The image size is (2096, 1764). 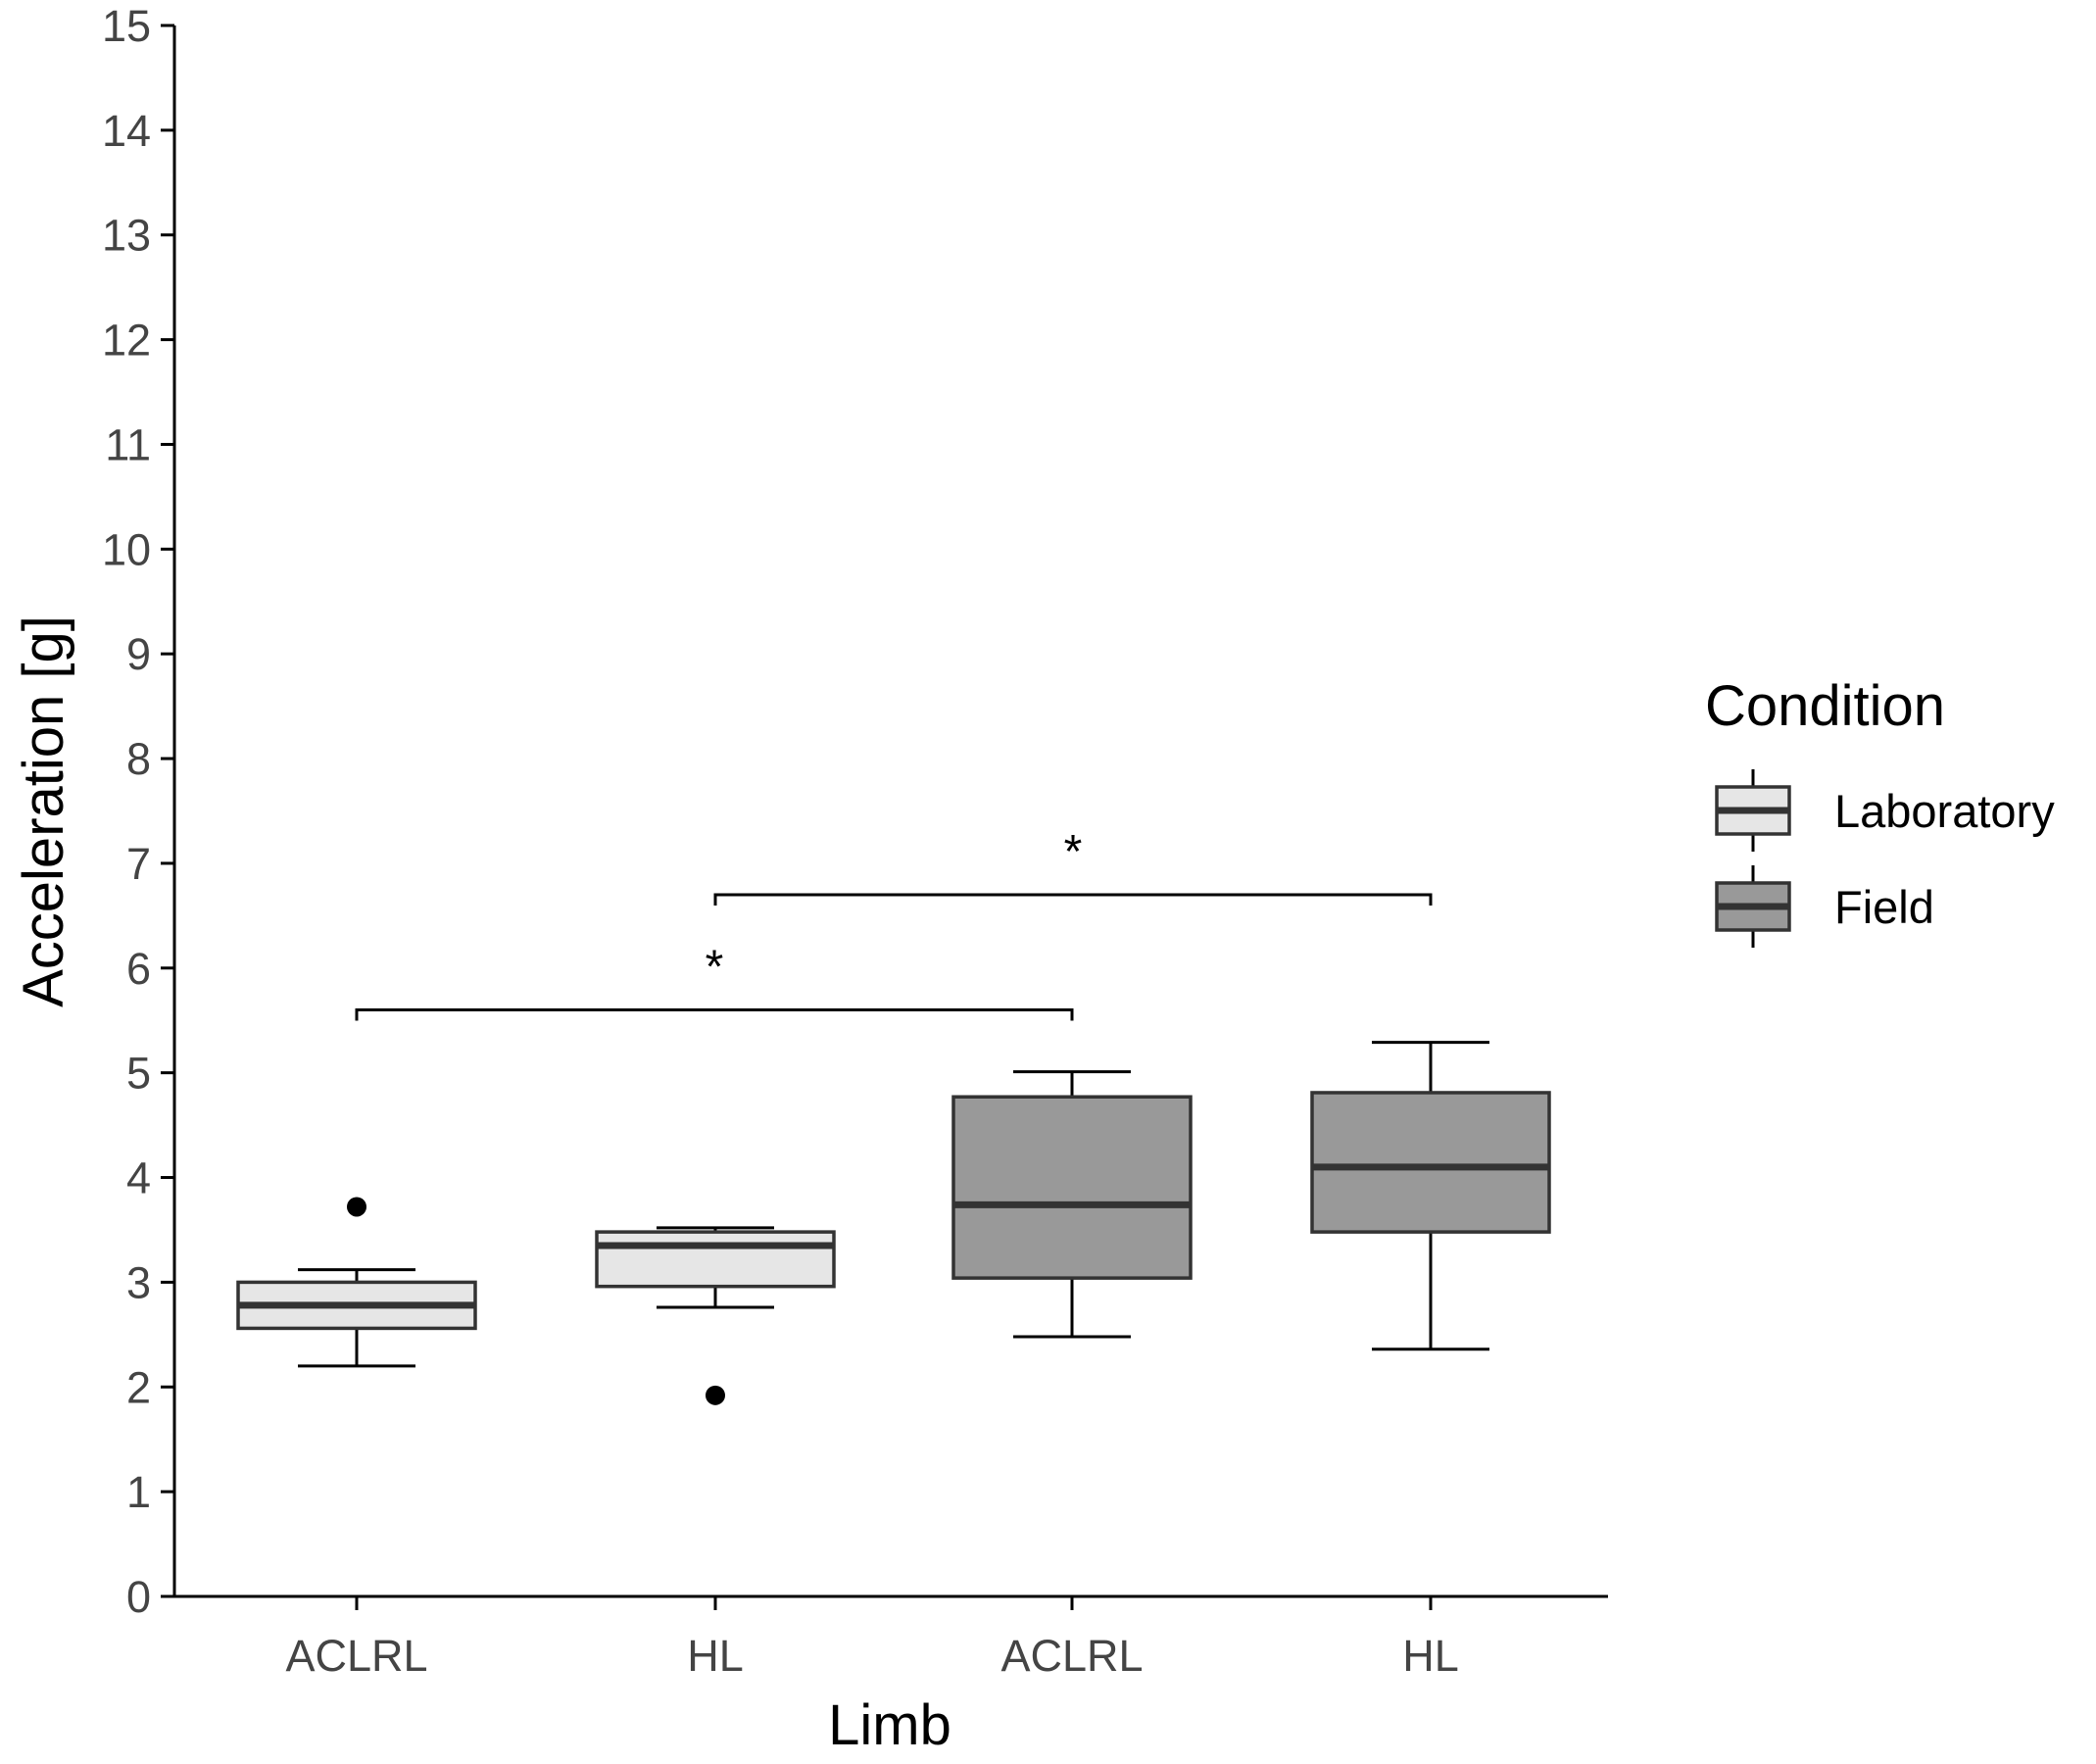 I want to click on y-tick-label: 13, so click(x=127, y=236).